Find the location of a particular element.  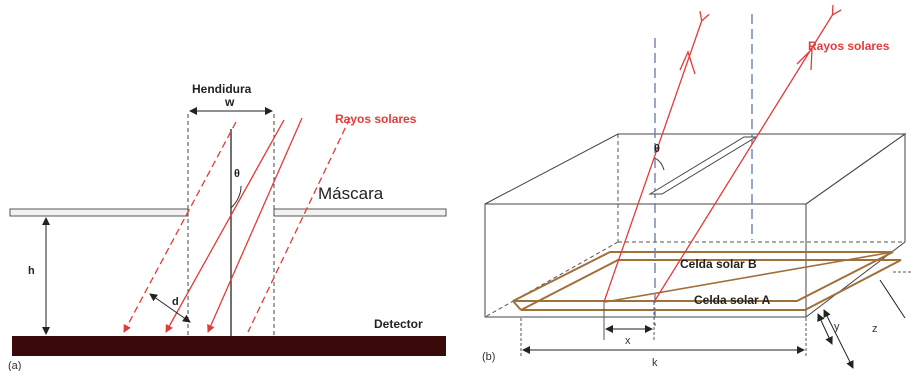

top-slit is located at coordinates (703, 165).